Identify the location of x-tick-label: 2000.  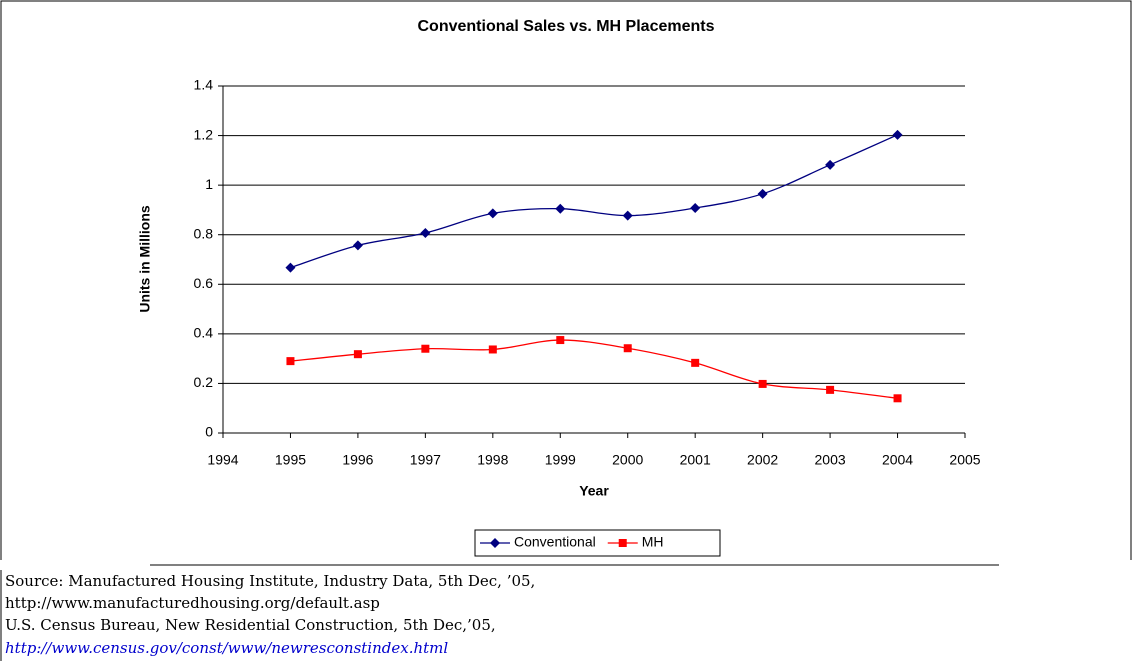
(627, 460).